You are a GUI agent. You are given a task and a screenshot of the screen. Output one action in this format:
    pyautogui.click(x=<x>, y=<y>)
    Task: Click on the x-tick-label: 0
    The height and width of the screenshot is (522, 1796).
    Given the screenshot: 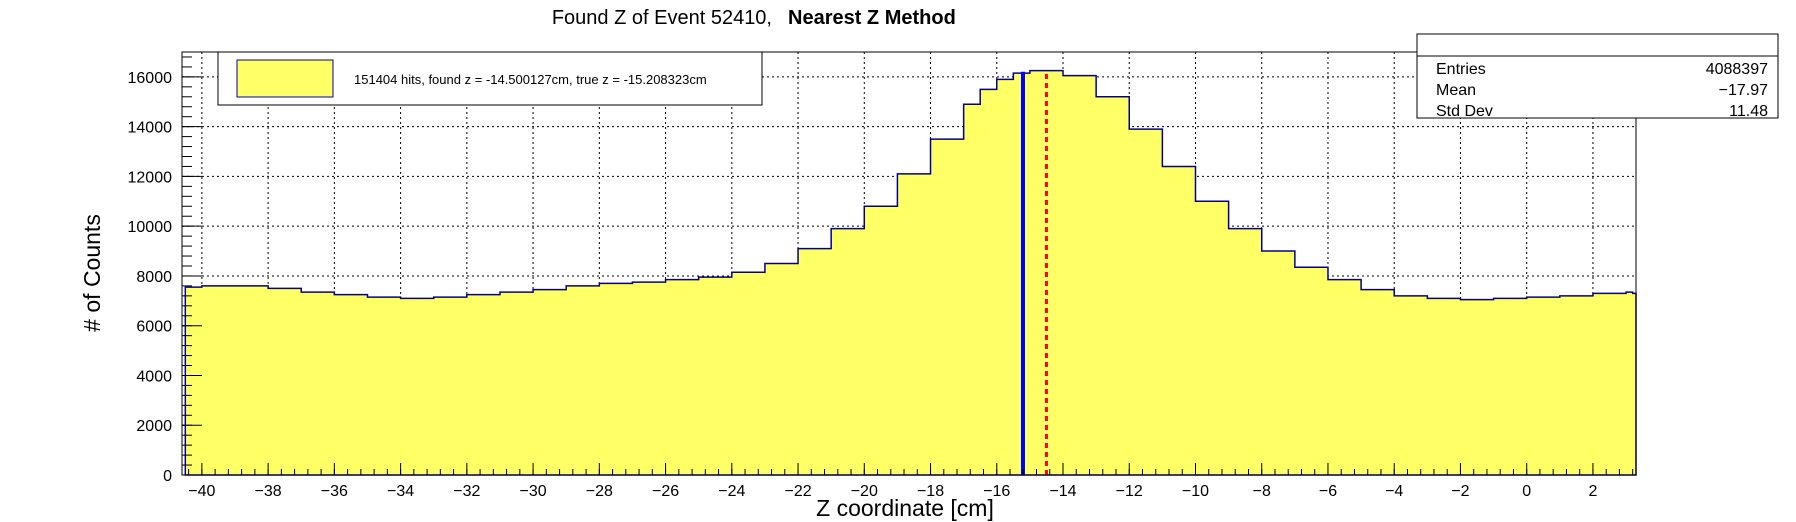 What is the action you would take?
    pyautogui.click(x=1526, y=491)
    